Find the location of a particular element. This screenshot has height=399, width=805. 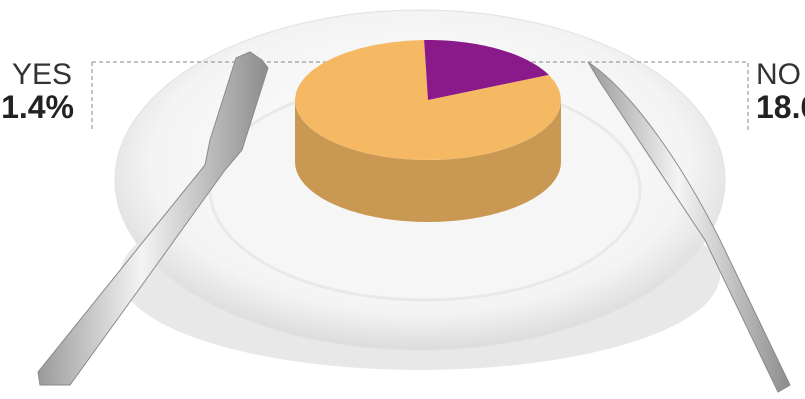

pie-side is located at coordinates (428, 161).